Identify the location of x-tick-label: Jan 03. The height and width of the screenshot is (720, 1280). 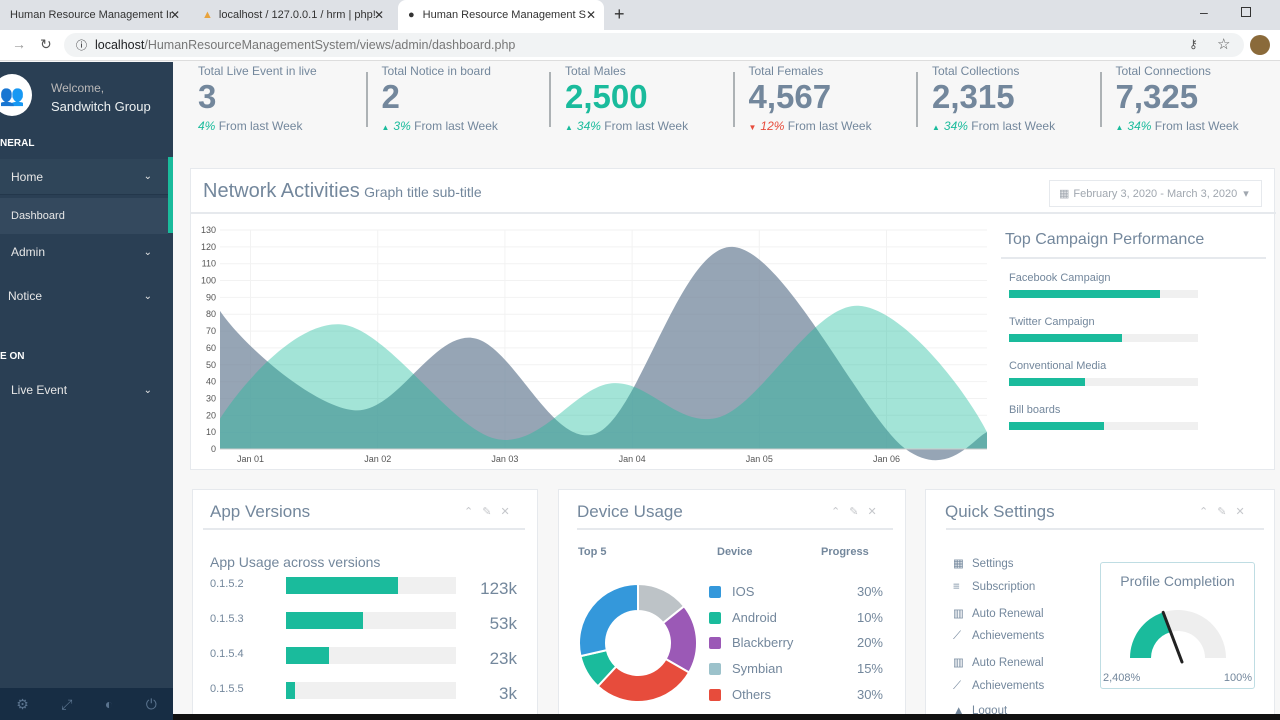
(504, 459).